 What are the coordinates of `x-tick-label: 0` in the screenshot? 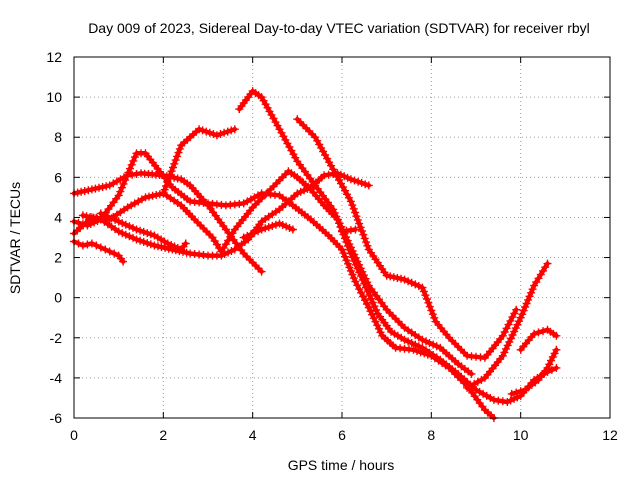 It's located at (74, 435).